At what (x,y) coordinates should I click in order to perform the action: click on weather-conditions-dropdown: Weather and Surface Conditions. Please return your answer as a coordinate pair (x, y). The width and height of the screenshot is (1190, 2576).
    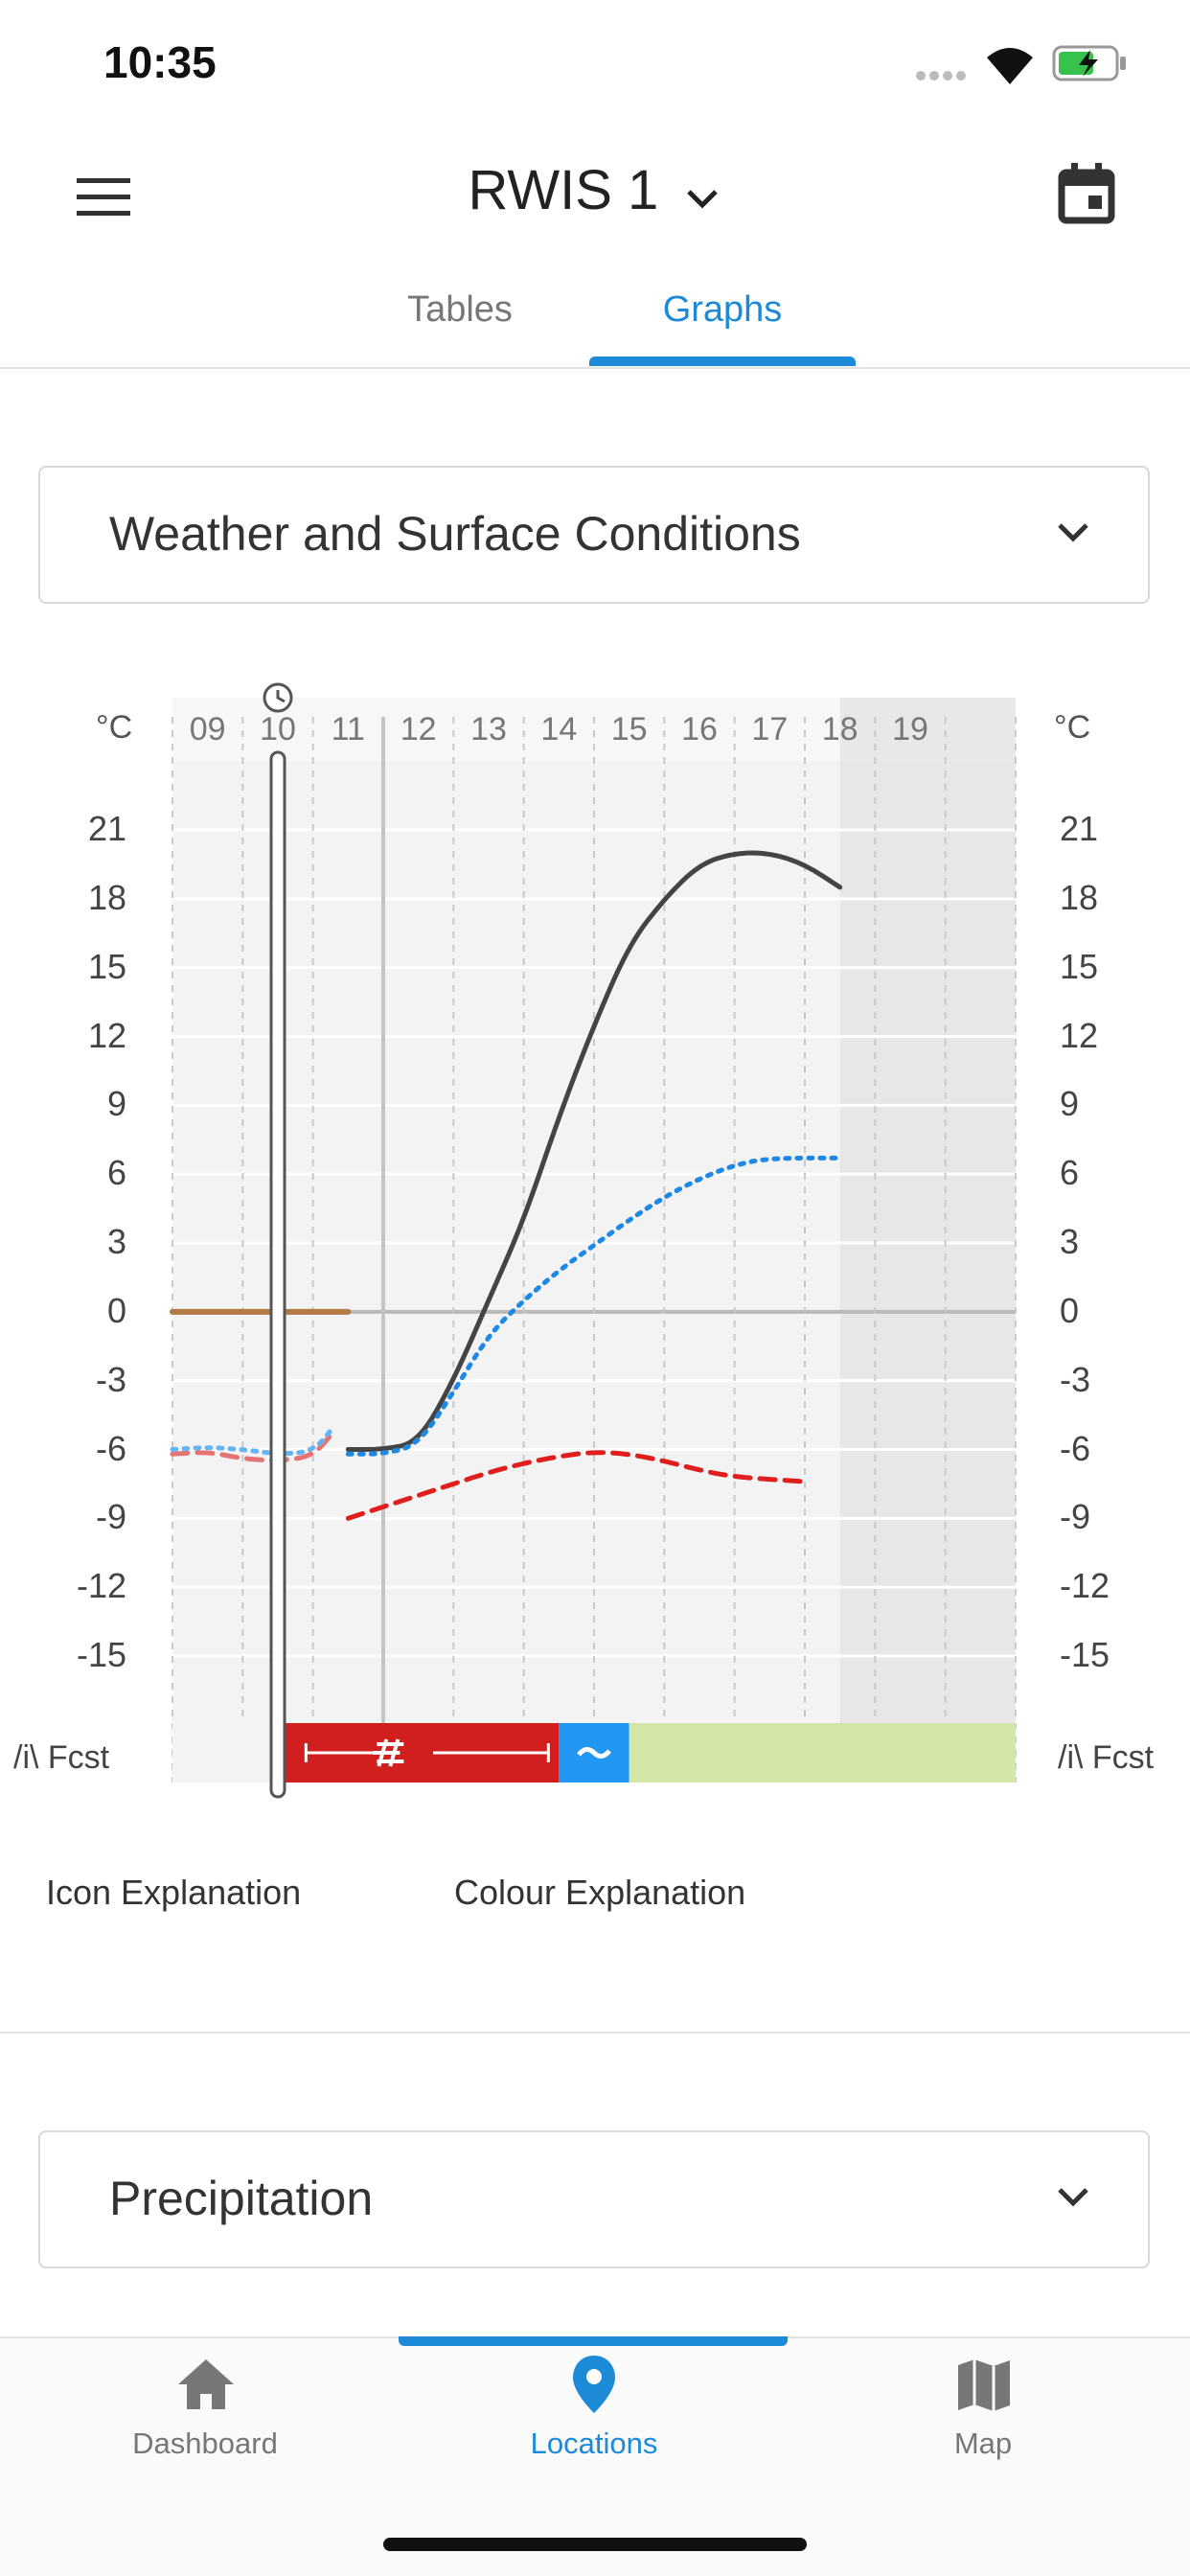
    Looking at the image, I should click on (594, 535).